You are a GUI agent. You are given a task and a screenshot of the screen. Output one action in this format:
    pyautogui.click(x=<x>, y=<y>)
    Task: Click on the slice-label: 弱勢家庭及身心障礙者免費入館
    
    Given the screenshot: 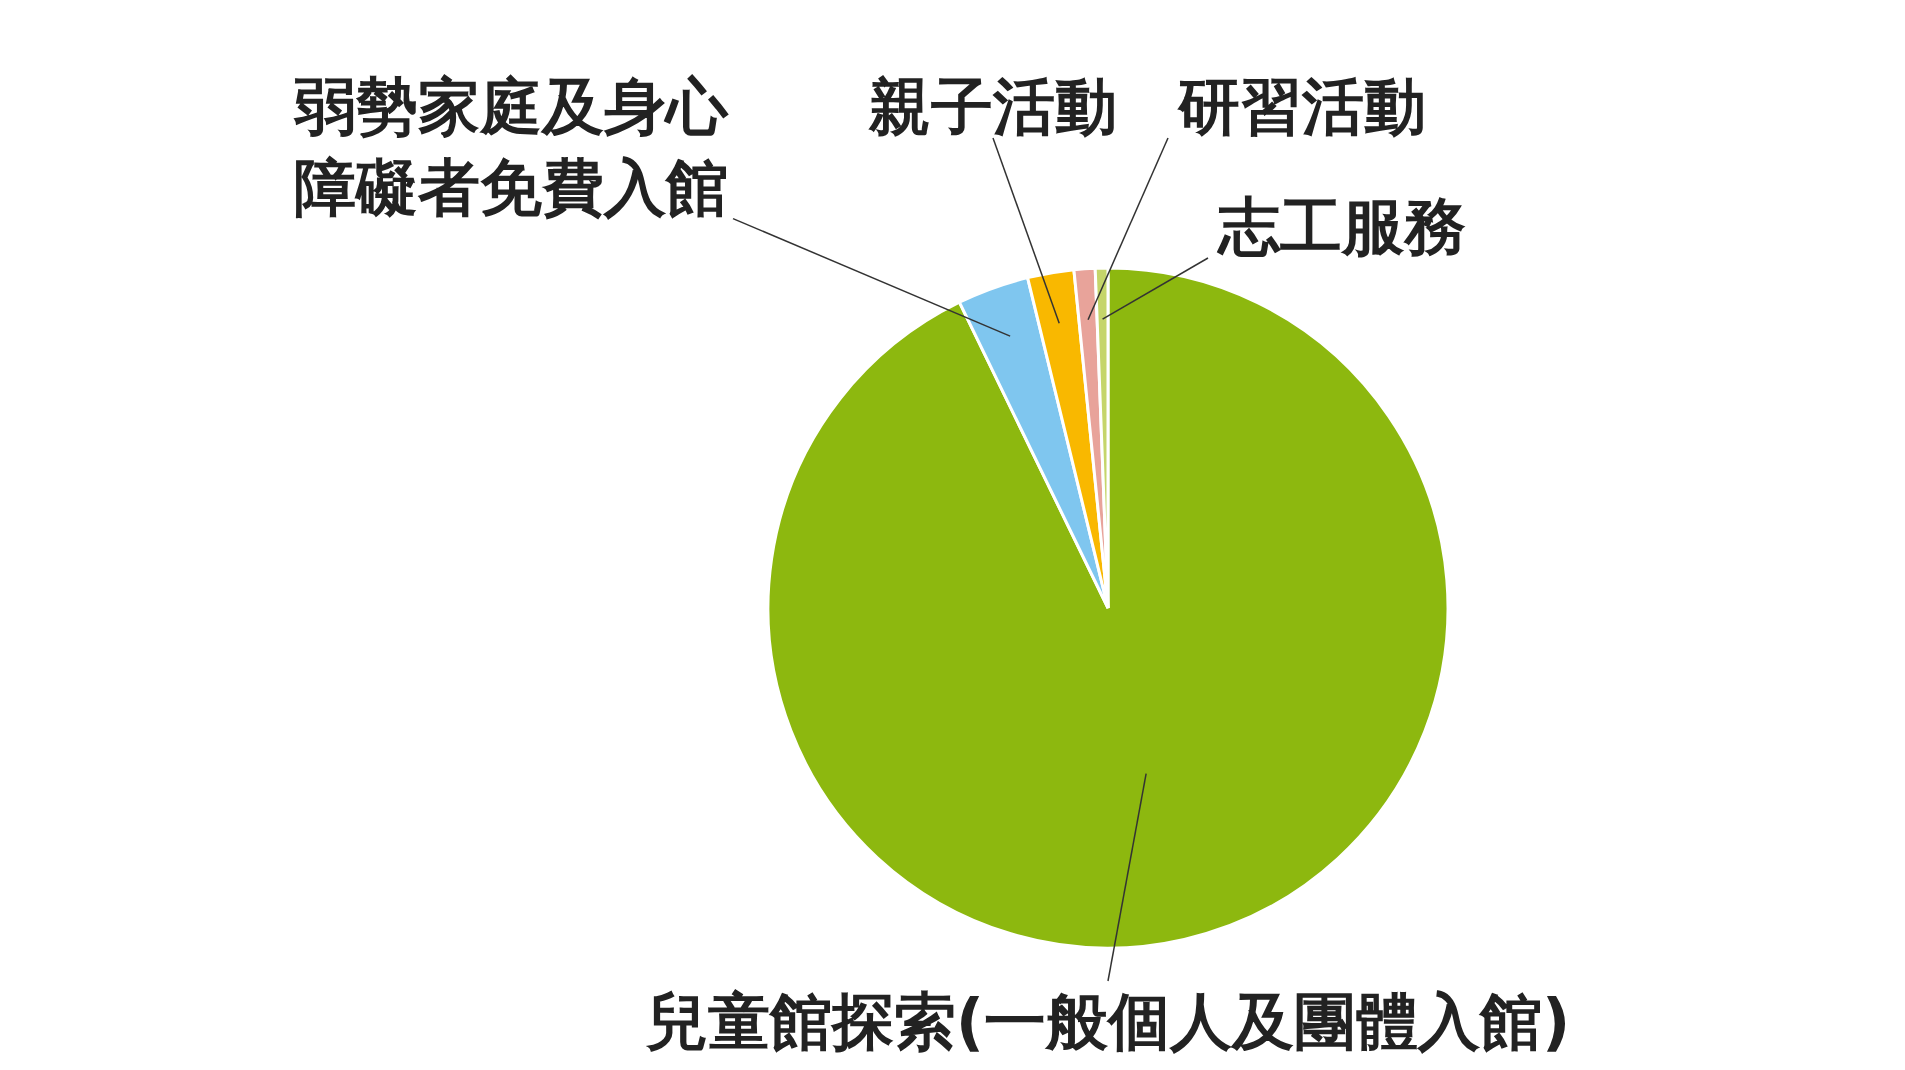 What is the action you would take?
    pyautogui.click(x=511, y=147)
    